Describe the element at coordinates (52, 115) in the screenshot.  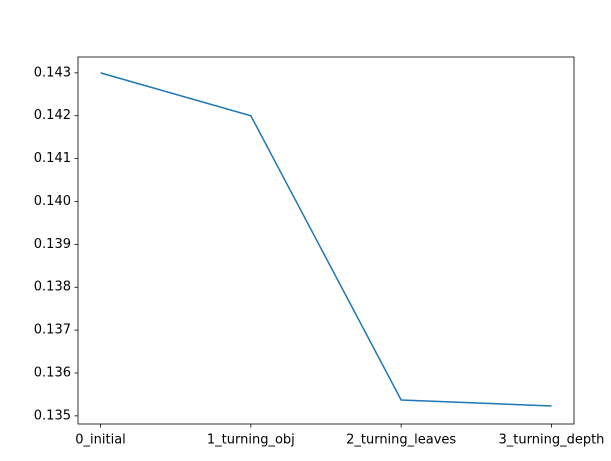
I see `y-tick-label: 0.142` at that location.